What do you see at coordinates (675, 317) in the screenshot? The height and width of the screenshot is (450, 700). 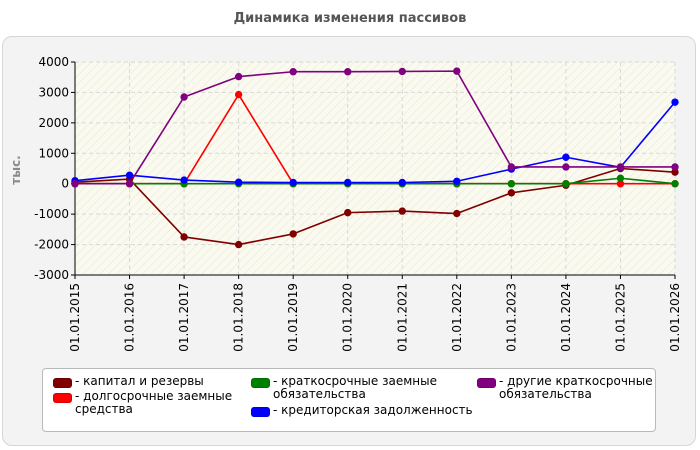 I see `x-tick-label: 01.01.2026` at bounding box center [675, 317].